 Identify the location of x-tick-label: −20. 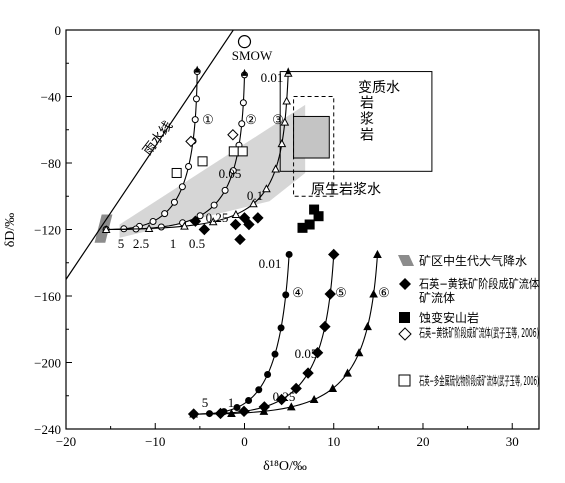
(66, 441).